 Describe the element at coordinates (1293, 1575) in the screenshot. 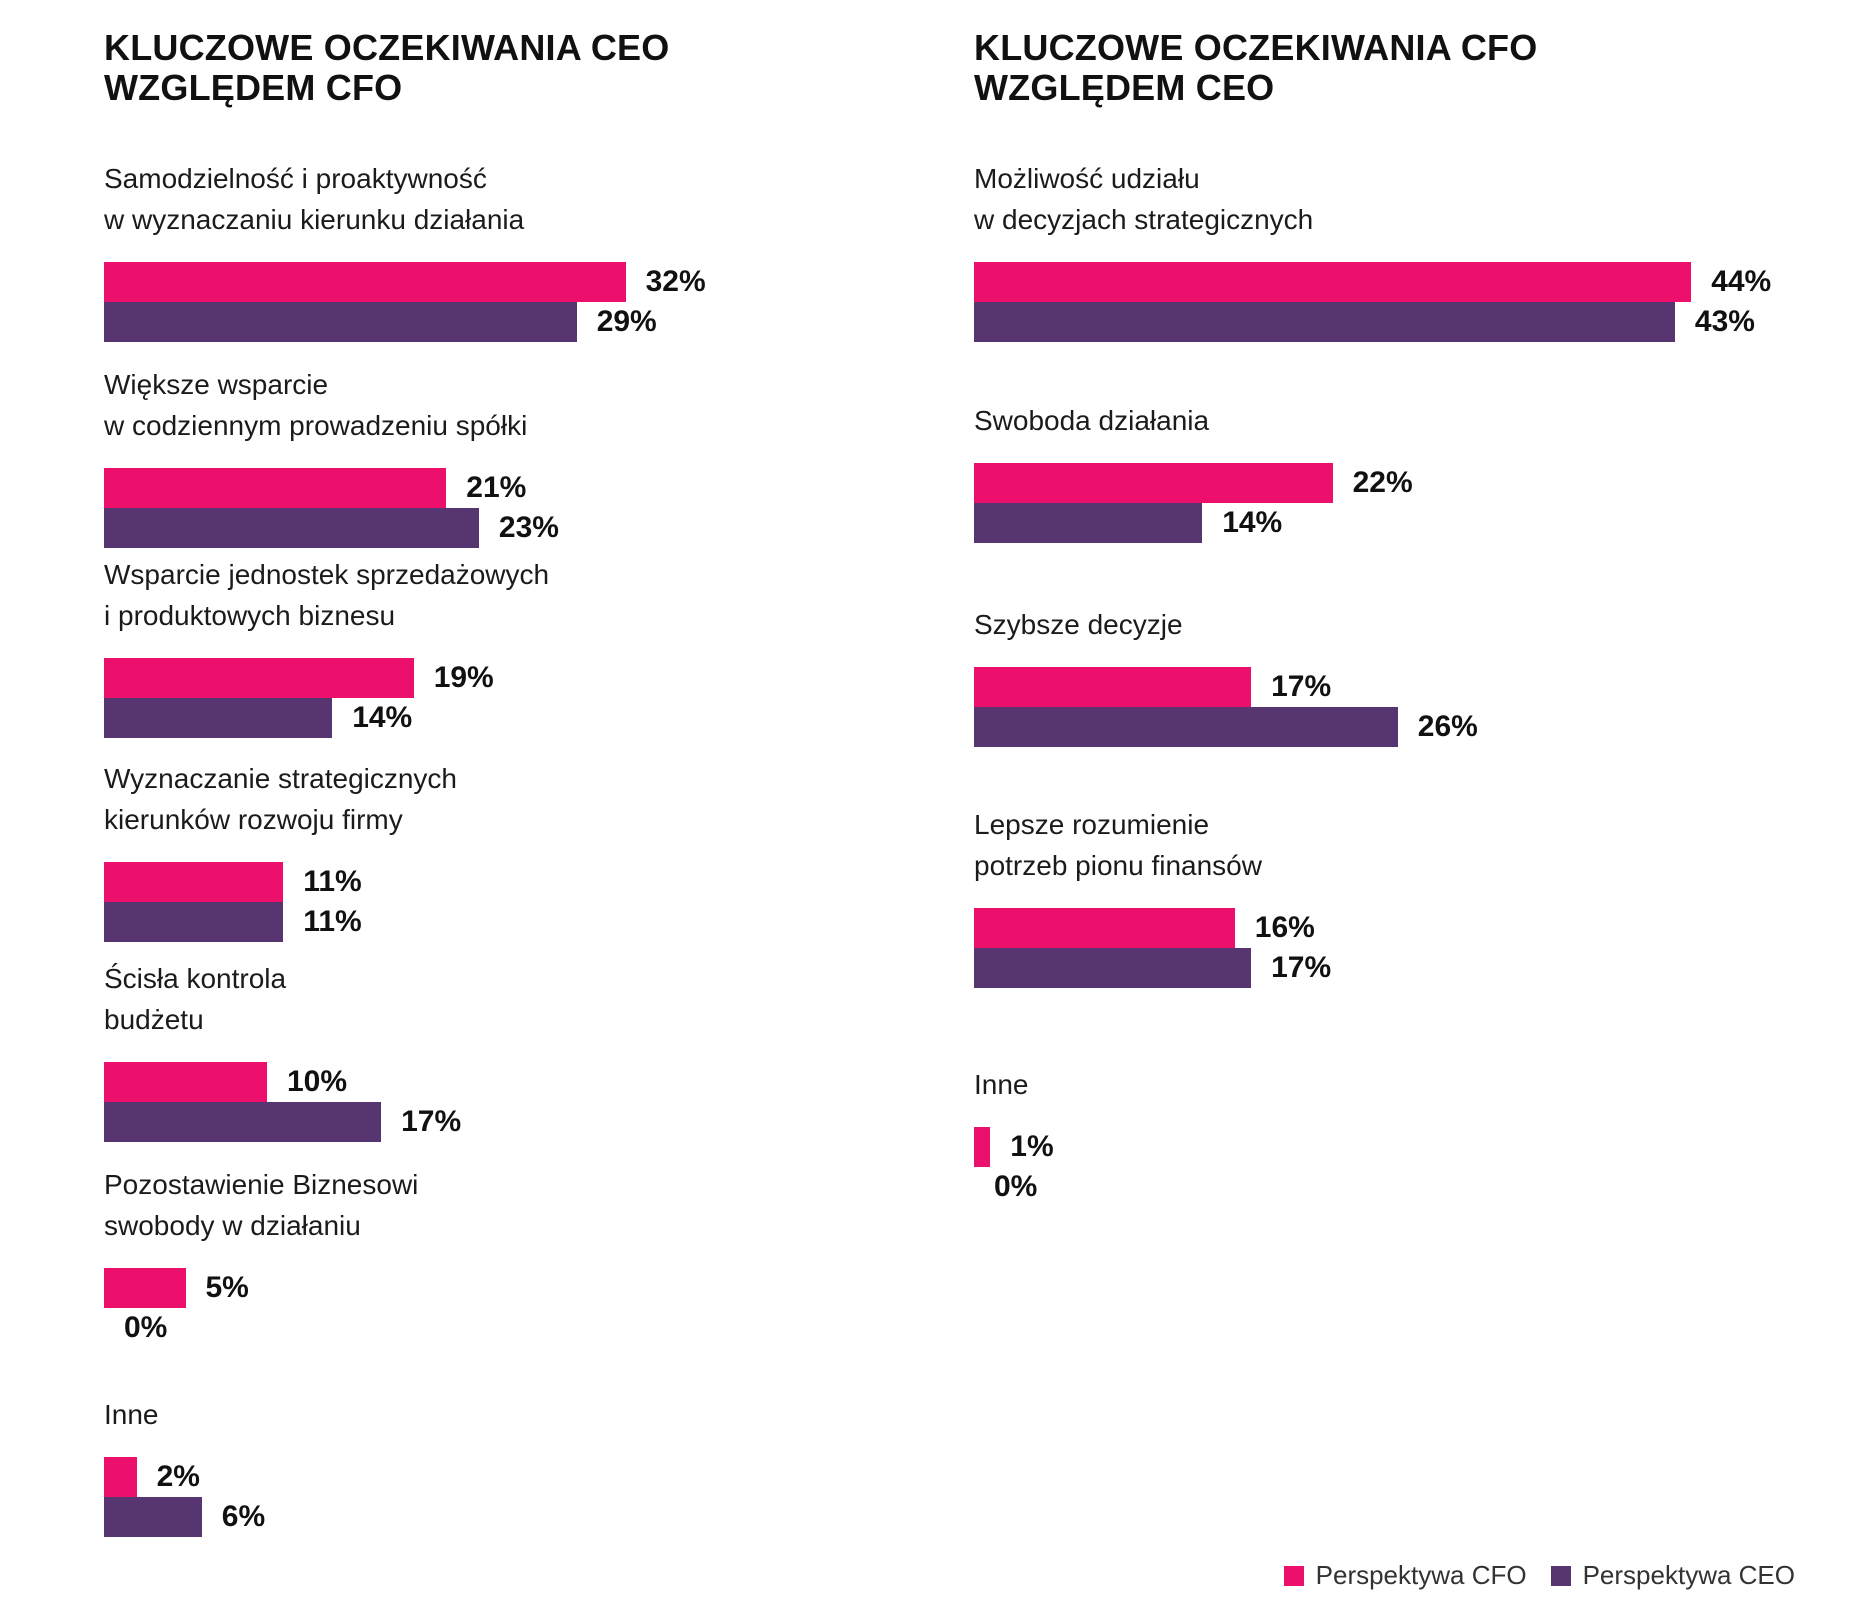

I see `legend-swatch-cfo` at that location.